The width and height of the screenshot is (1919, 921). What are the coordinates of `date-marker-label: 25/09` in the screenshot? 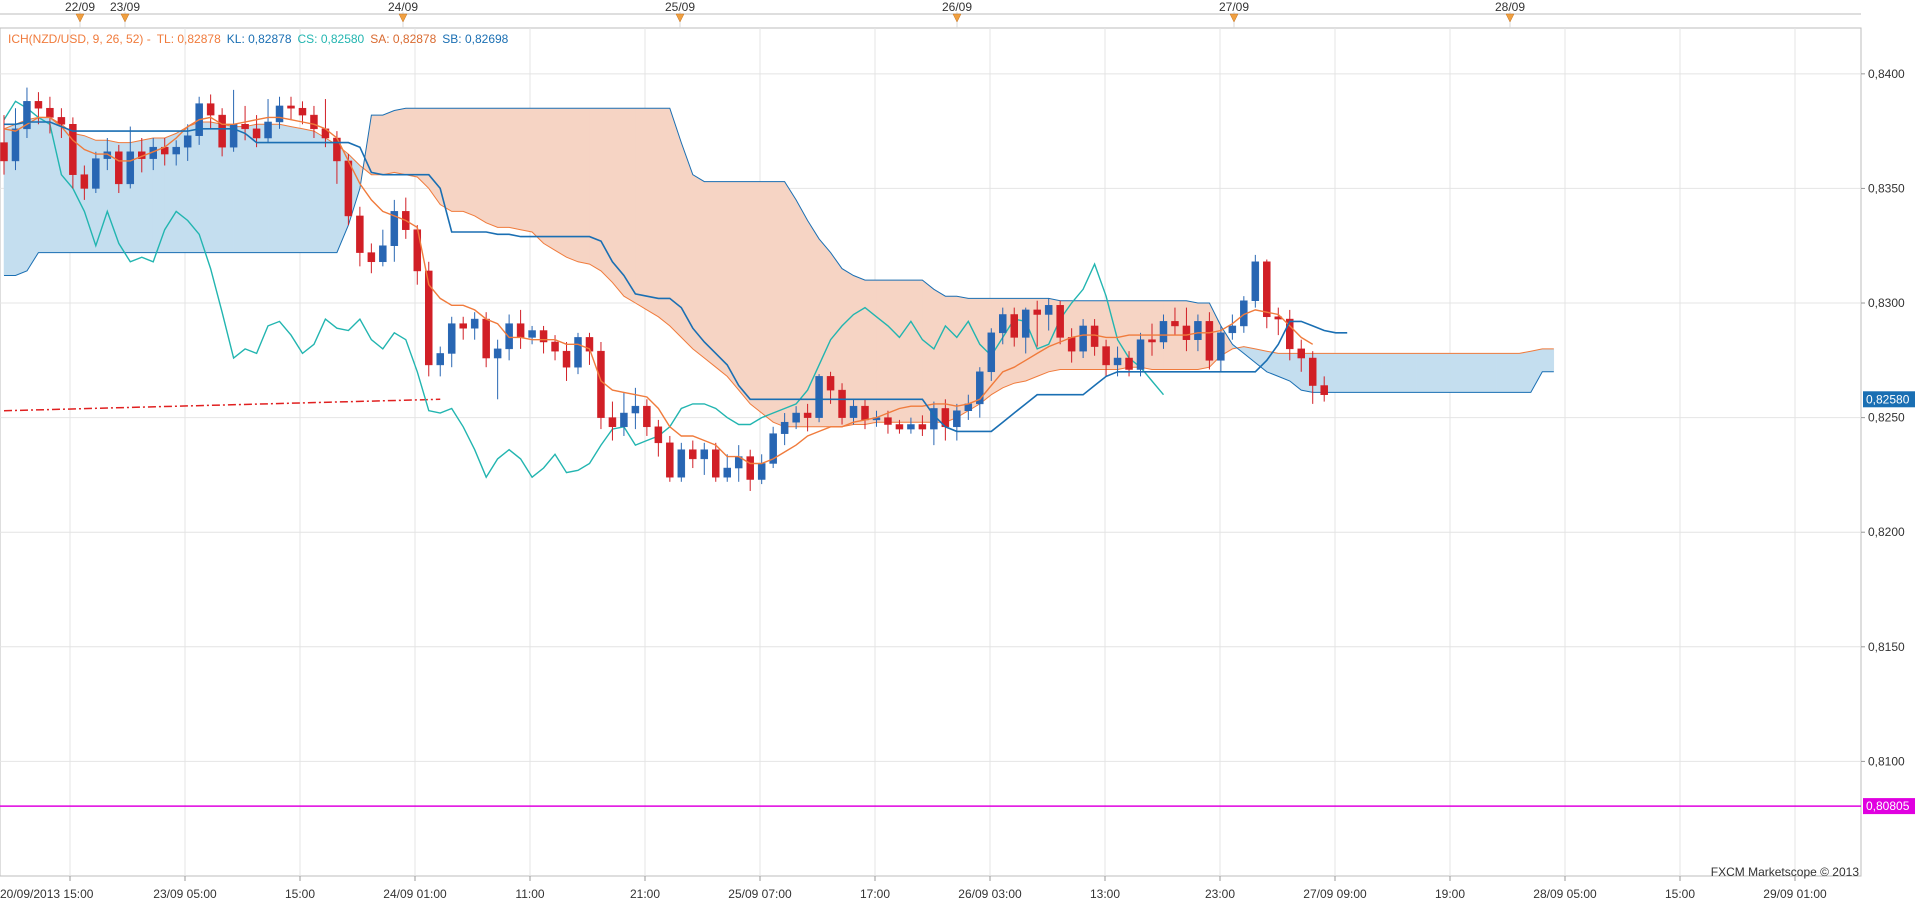 It's located at (680, 7).